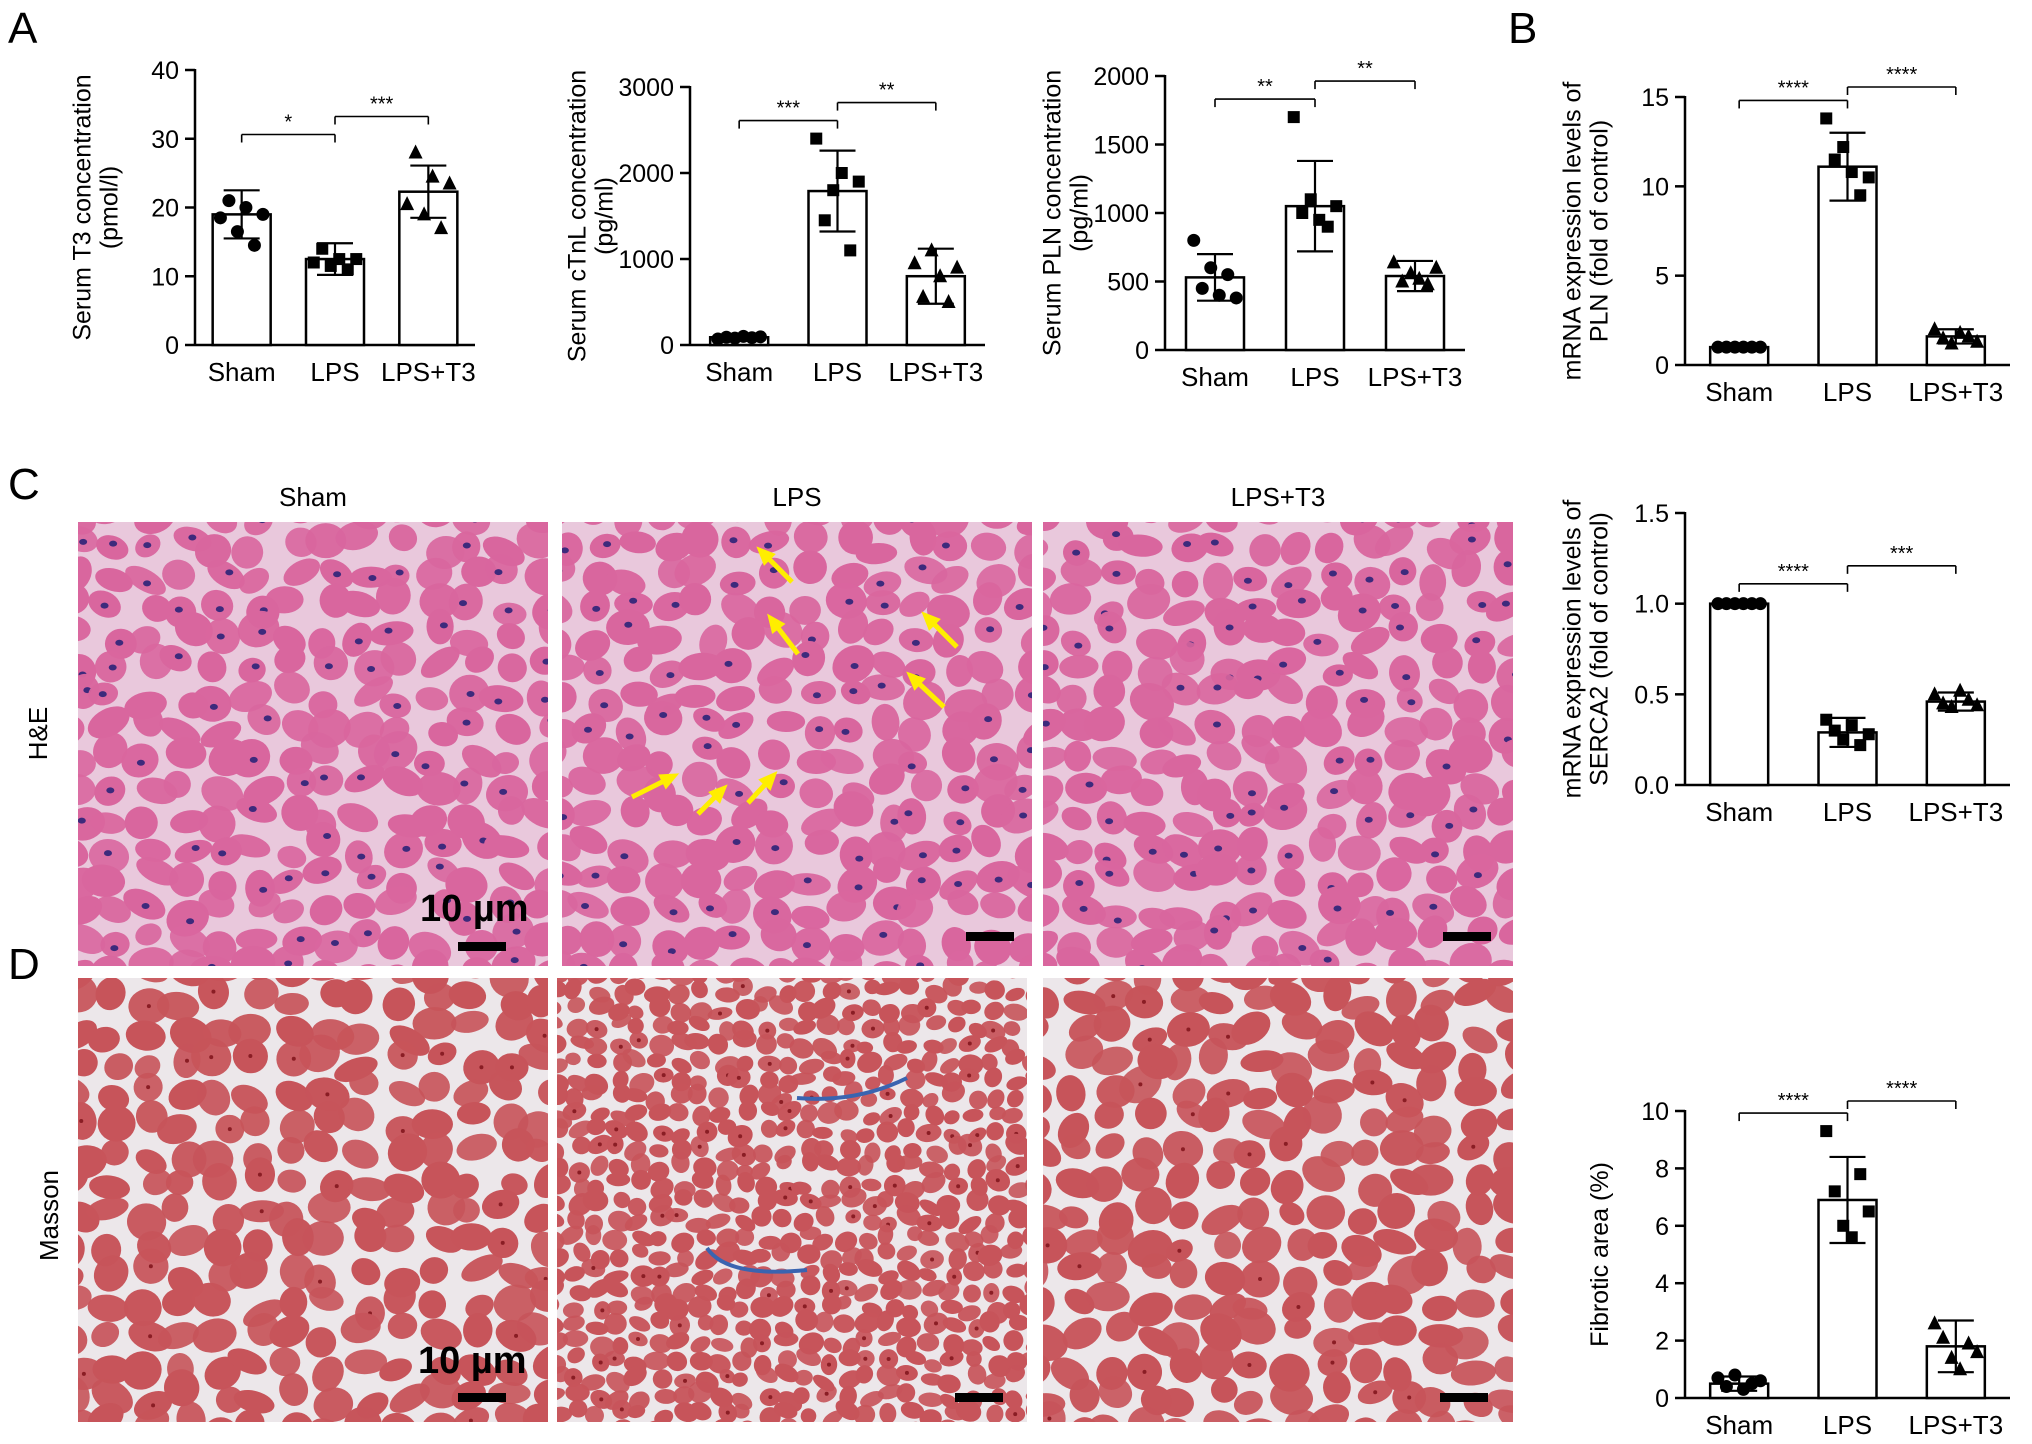  I want to click on x-tick-label: Sham, so click(739, 372).